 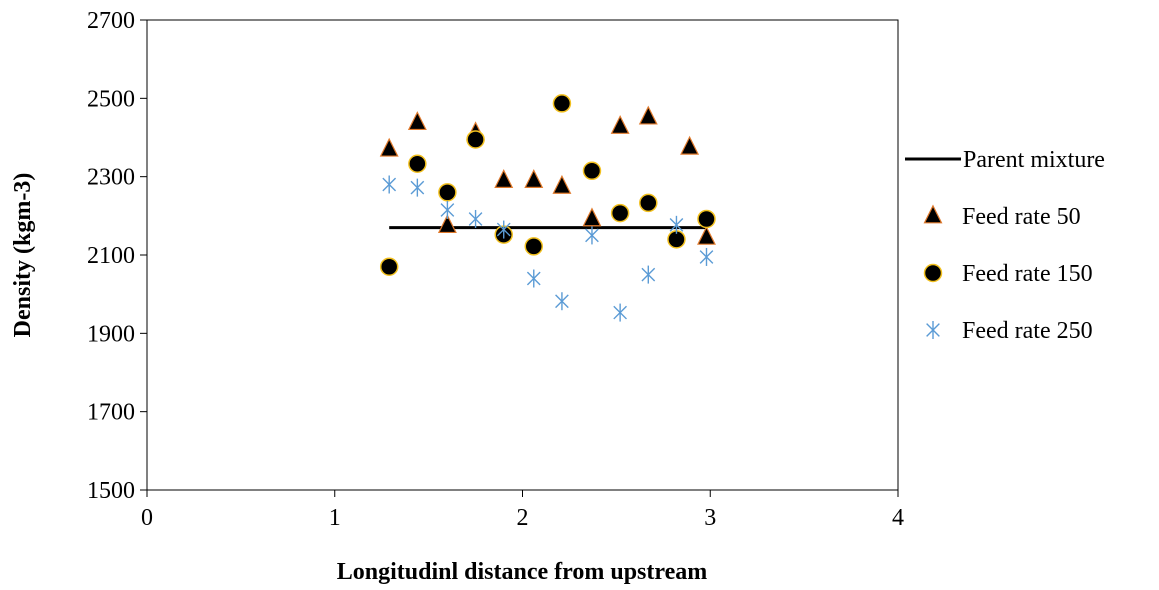 What do you see at coordinates (1027, 274) in the screenshot?
I see `legend-label-feed-rate-150: Feed rate 150` at bounding box center [1027, 274].